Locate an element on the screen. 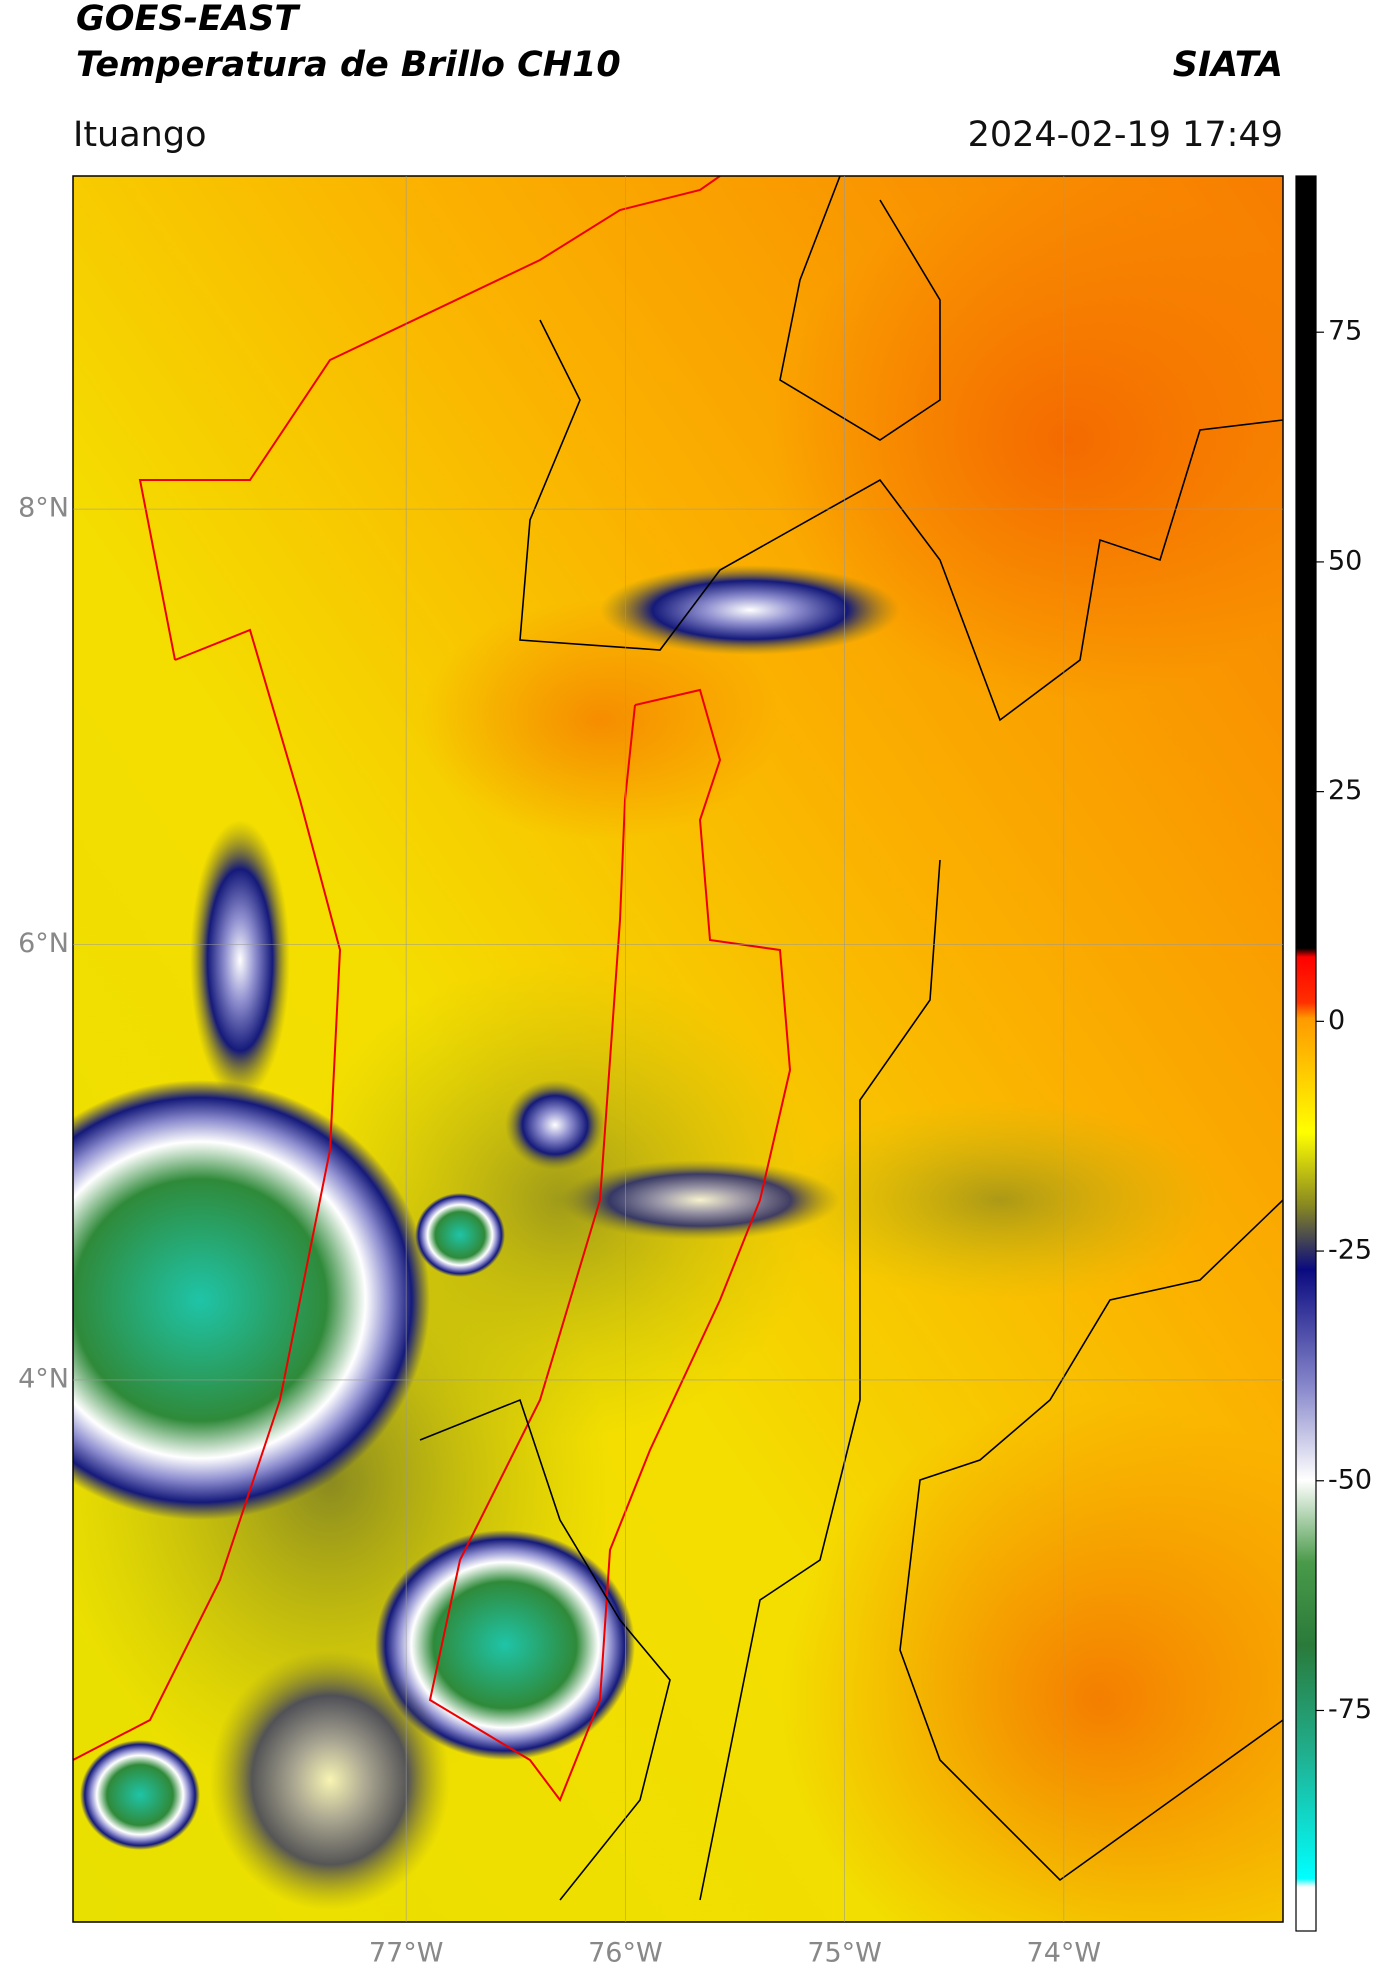 The height and width of the screenshot is (1981, 1384). subtitle: Temperatura de Brillo CH10 is located at coordinates (348, 65).